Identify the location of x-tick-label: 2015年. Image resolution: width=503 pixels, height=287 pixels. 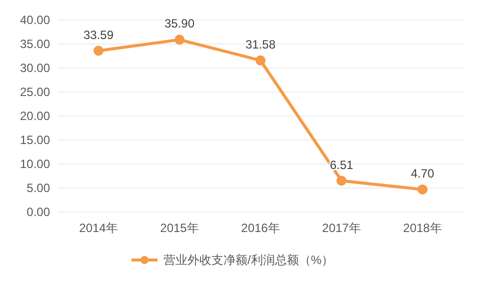
(179, 228).